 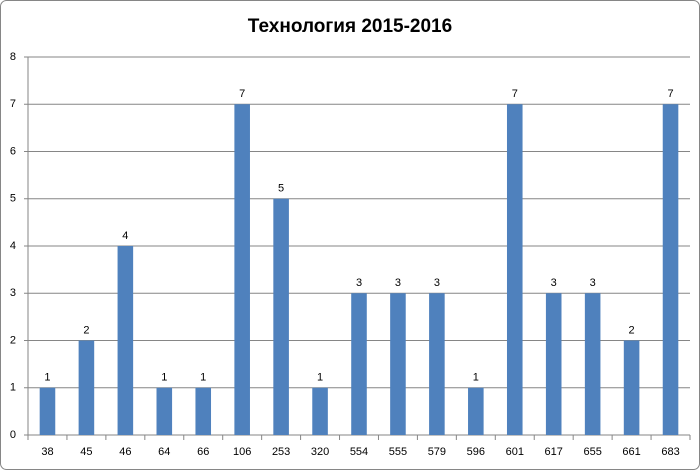 What do you see at coordinates (670, 452) in the screenshot?
I see `x-tick-label: 683` at bounding box center [670, 452].